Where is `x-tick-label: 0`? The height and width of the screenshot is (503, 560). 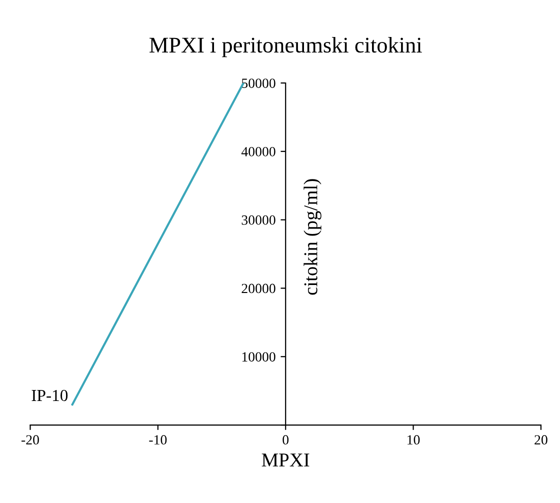 x-tick-label: 0 is located at coordinates (285, 440).